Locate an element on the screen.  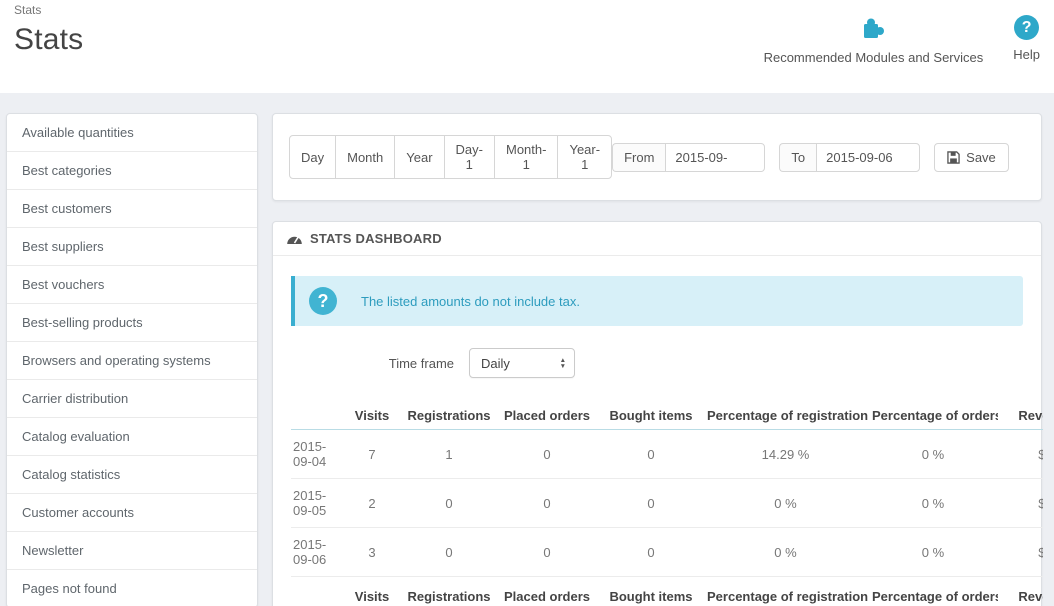
range-year-button: Year is located at coordinates (419, 157).